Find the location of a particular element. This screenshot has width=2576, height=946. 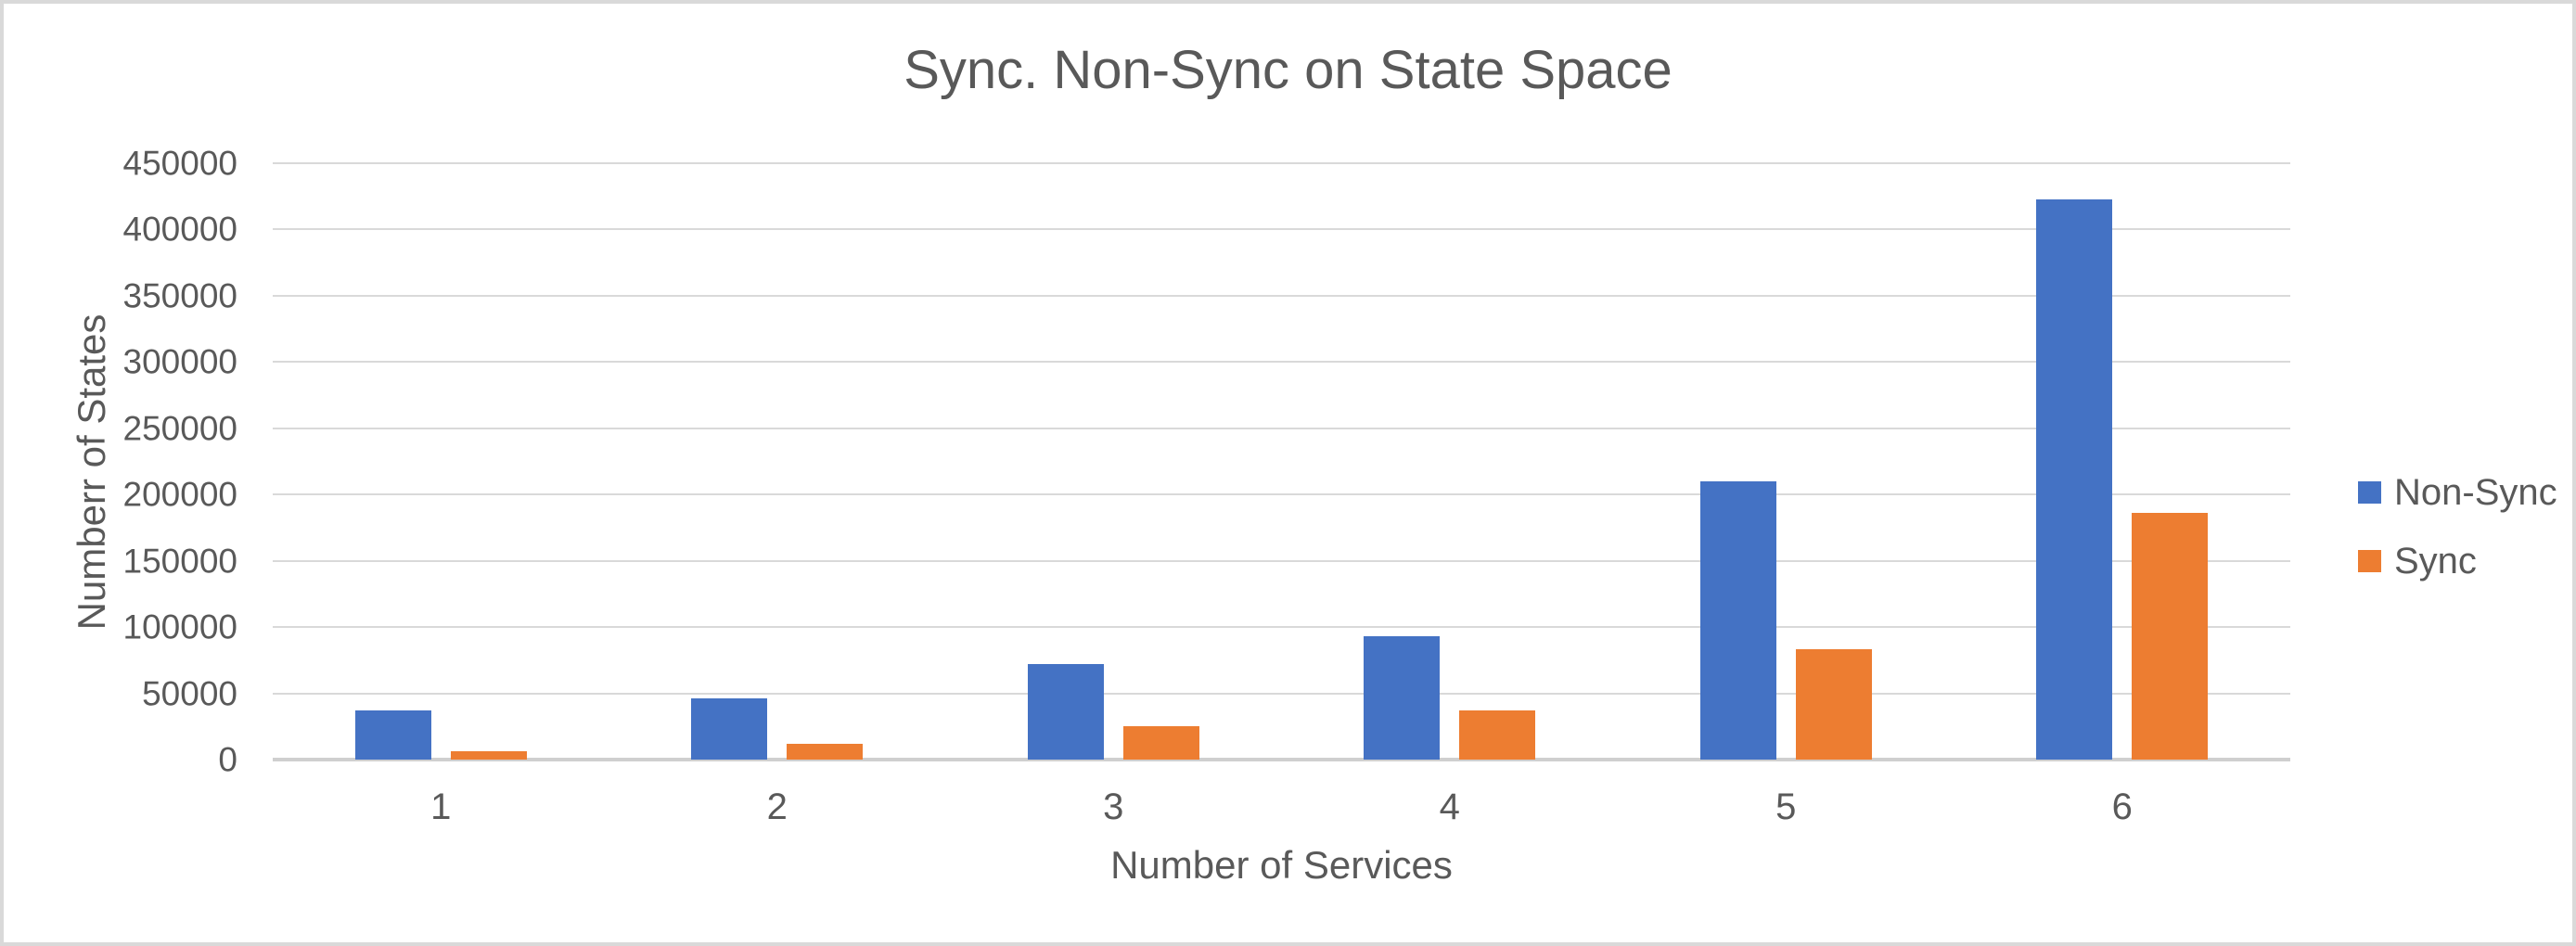

x-axis-title: Number of Services is located at coordinates (1281, 865).